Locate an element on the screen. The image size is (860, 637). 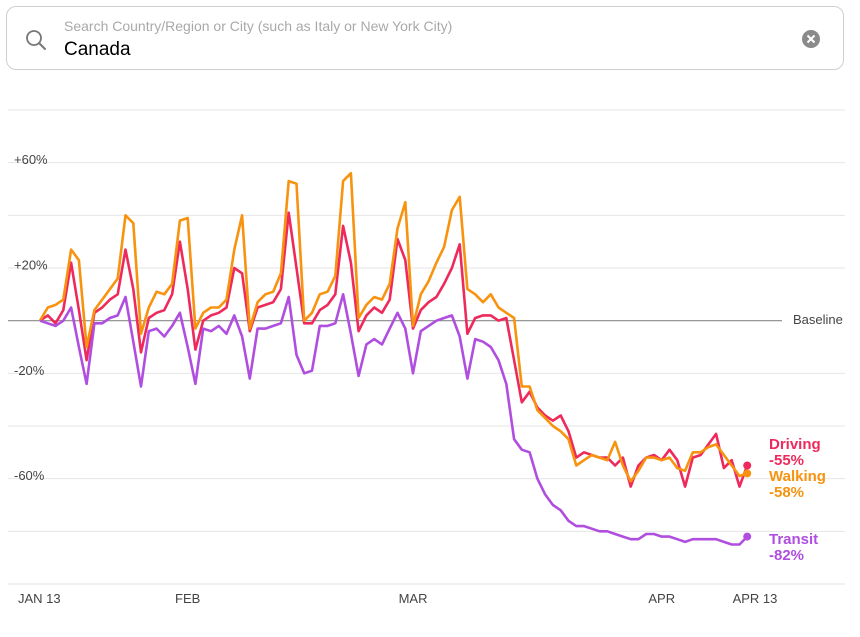
y-tick-label: +20% is located at coordinates (31, 264).